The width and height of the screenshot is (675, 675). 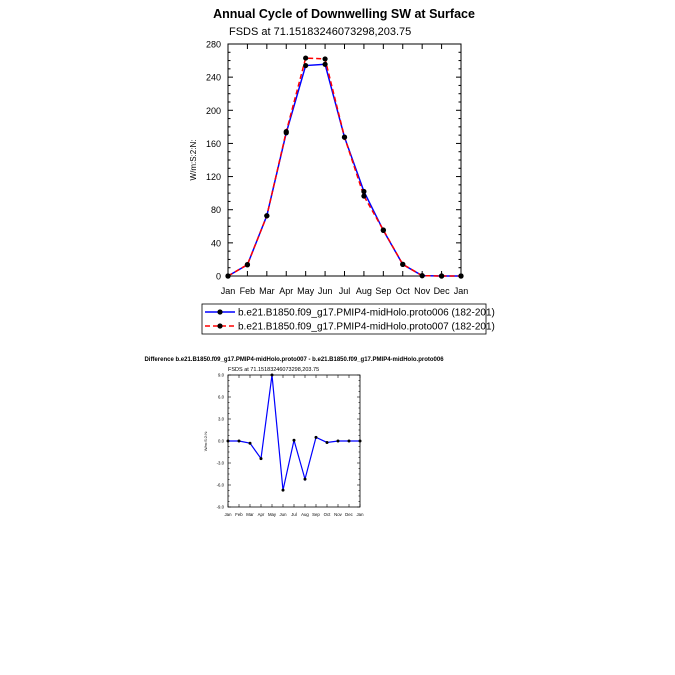 I want to click on diff-ylabel: W/m:S:2:N:, so click(x=205, y=441).